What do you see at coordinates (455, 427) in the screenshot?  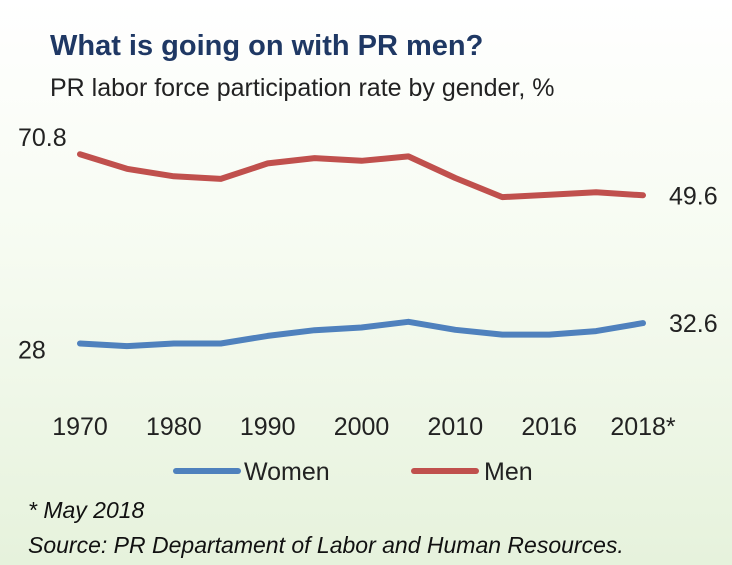 I see `x-tick-label: 2010` at bounding box center [455, 427].